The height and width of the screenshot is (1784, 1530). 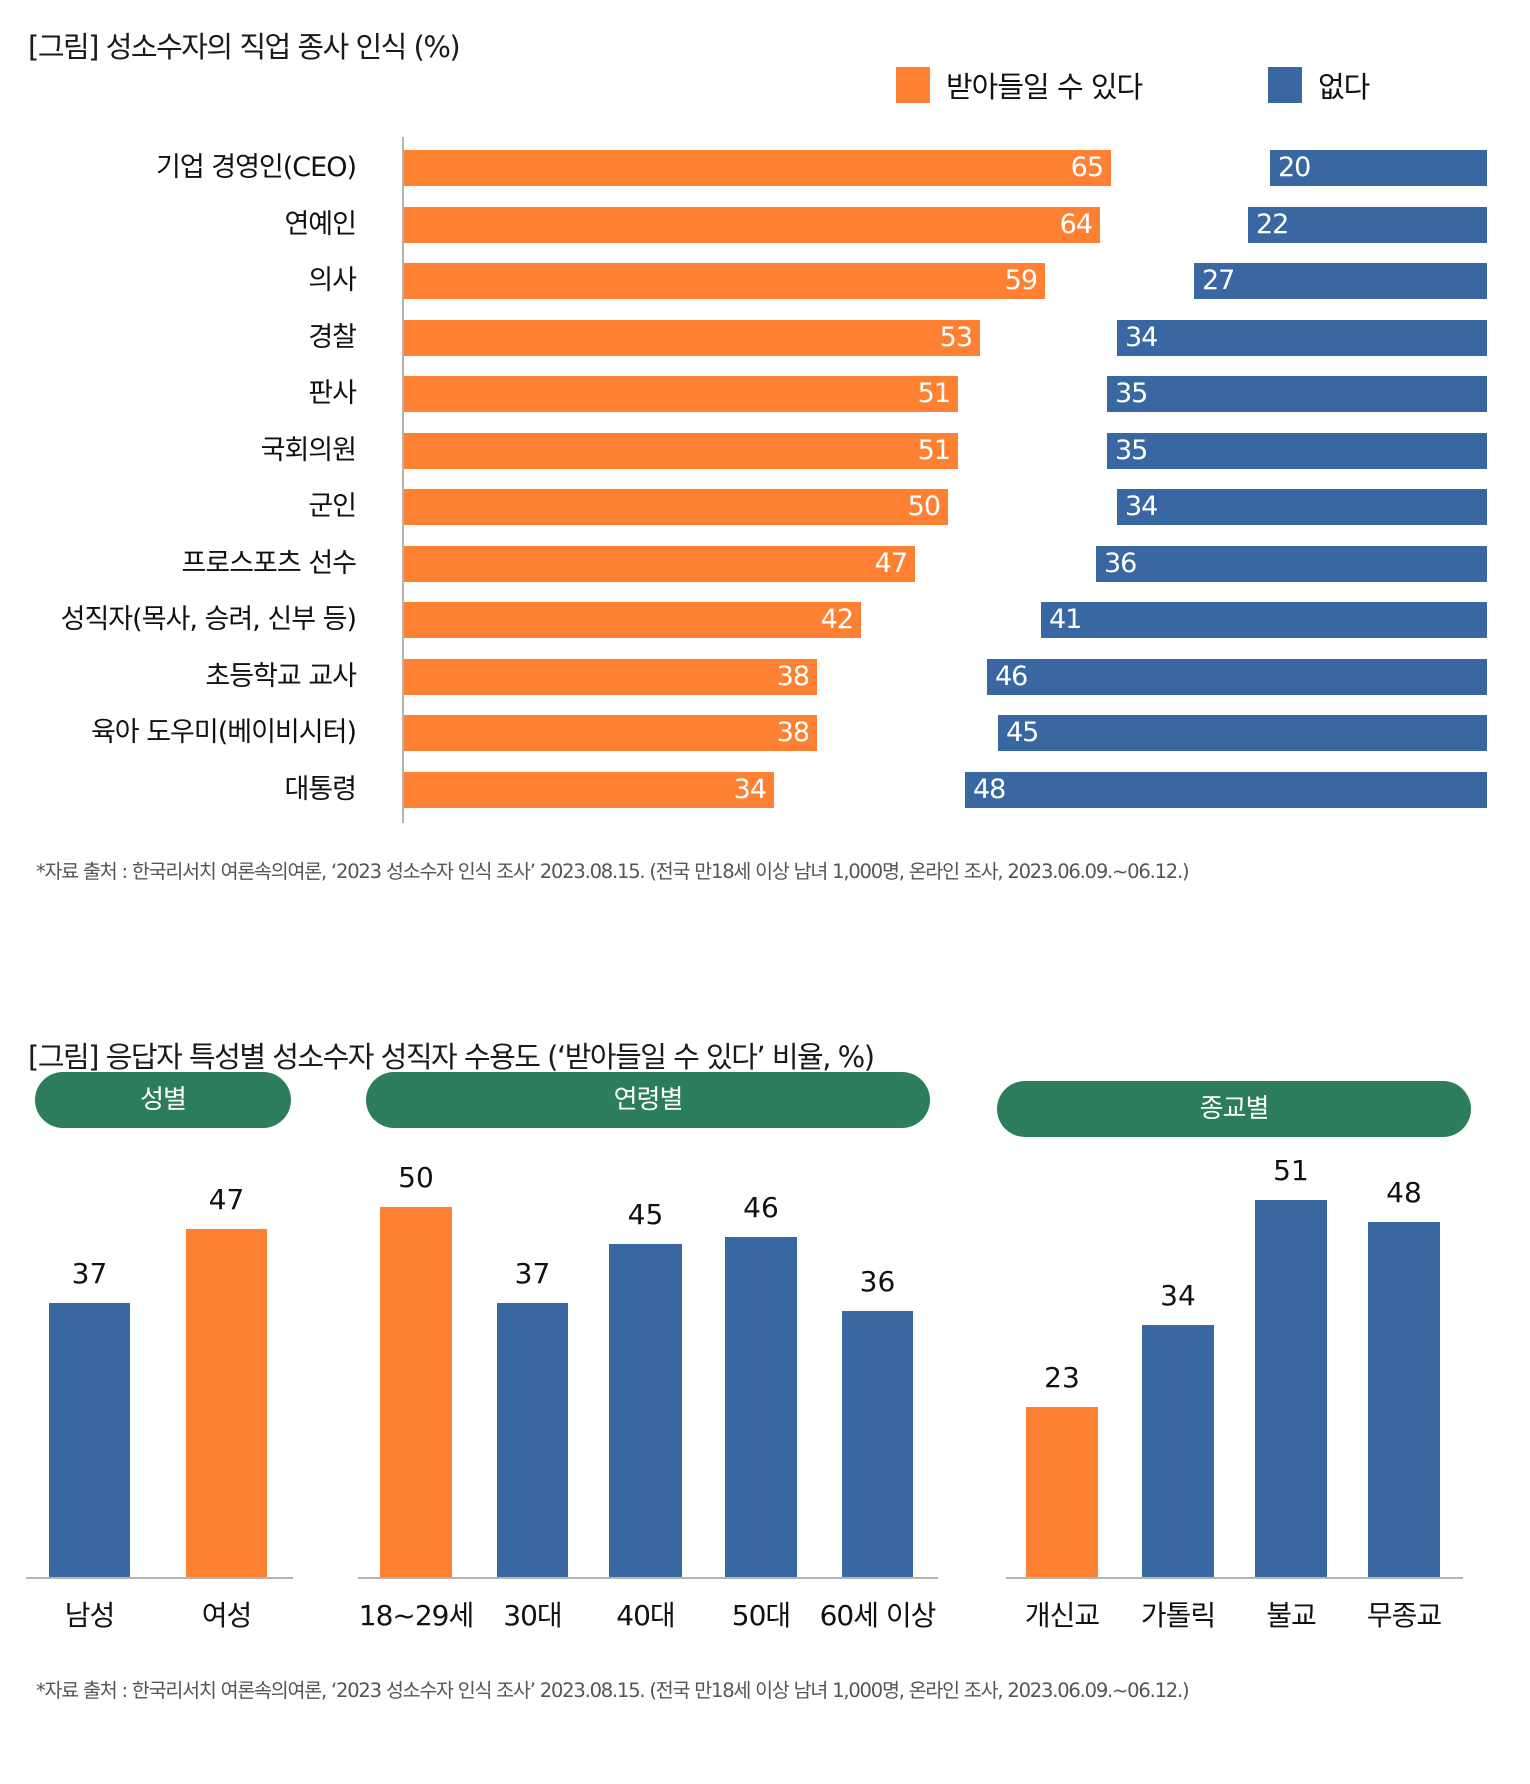 What do you see at coordinates (159, 1578) in the screenshot?
I see `gender-axis` at bounding box center [159, 1578].